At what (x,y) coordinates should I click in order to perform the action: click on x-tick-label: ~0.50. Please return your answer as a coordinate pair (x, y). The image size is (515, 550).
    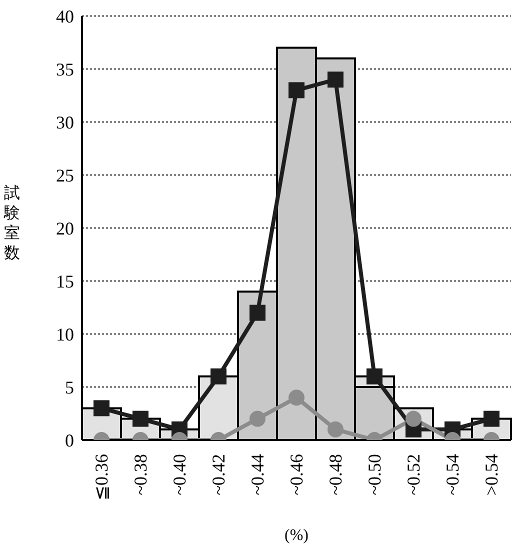
    Looking at the image, I should click on (374, 475).